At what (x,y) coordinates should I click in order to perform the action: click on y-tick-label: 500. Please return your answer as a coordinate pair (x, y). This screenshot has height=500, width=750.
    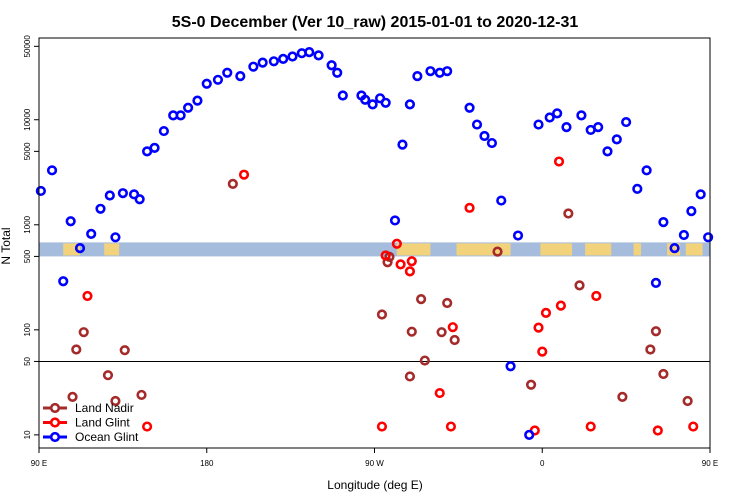
    Looking at the image, I should click on (27, 256).